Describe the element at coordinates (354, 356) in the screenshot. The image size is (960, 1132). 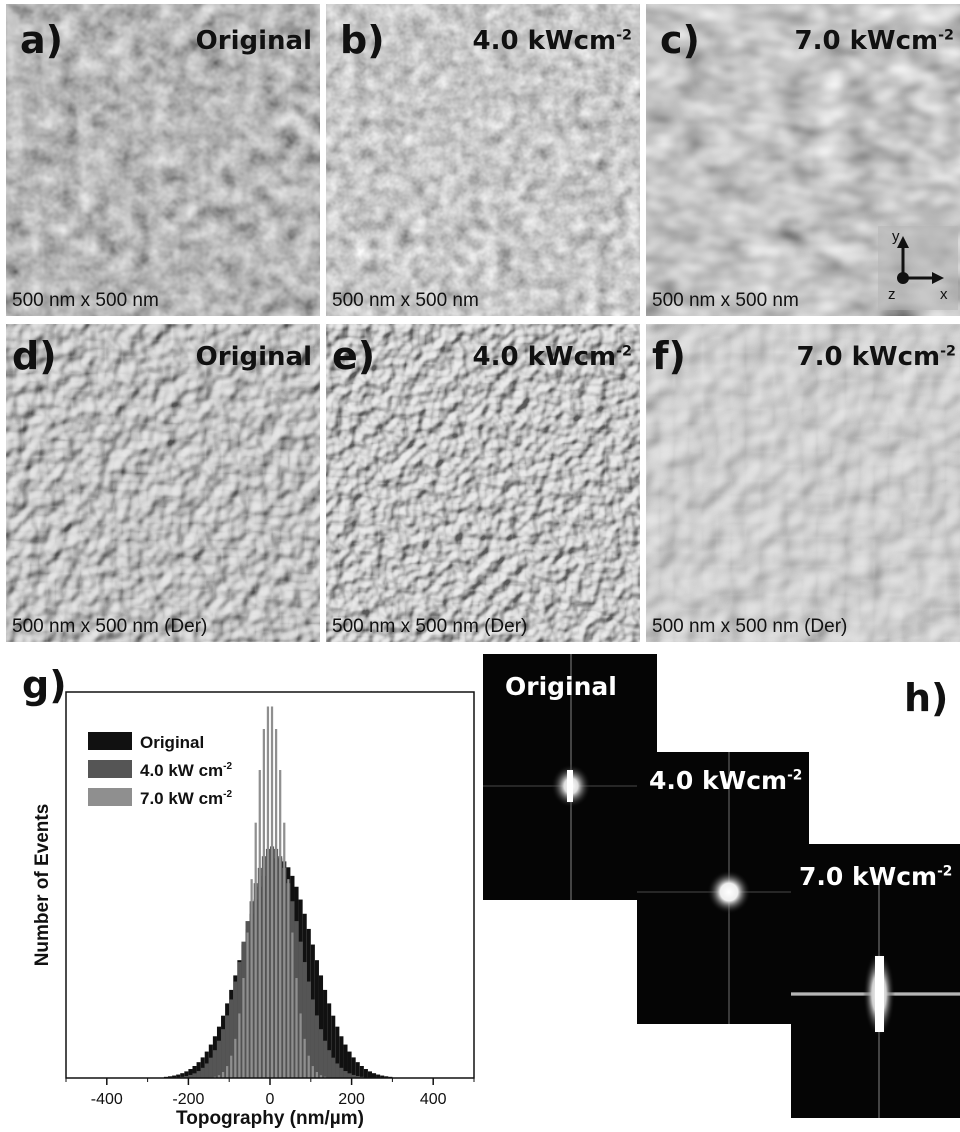
I see `panel-label: e)` at that location.